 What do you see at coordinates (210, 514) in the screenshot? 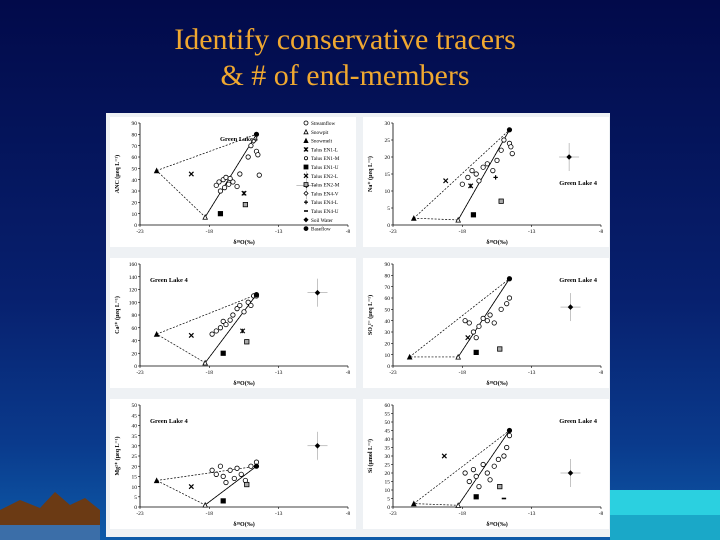
I see `x-tick-label: -18` at bounding box center [210, 514].